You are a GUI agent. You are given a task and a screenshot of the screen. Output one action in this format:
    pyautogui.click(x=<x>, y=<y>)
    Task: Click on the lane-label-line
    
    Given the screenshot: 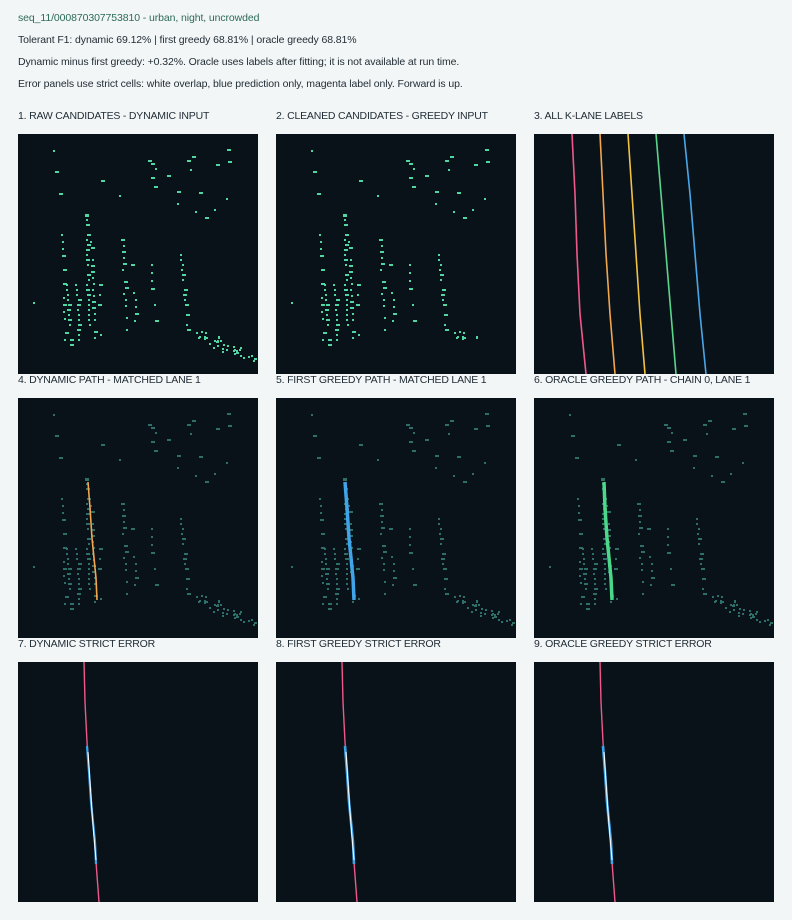 What is the action you would take?
    pyautogui.click(x=579, y=254)
    